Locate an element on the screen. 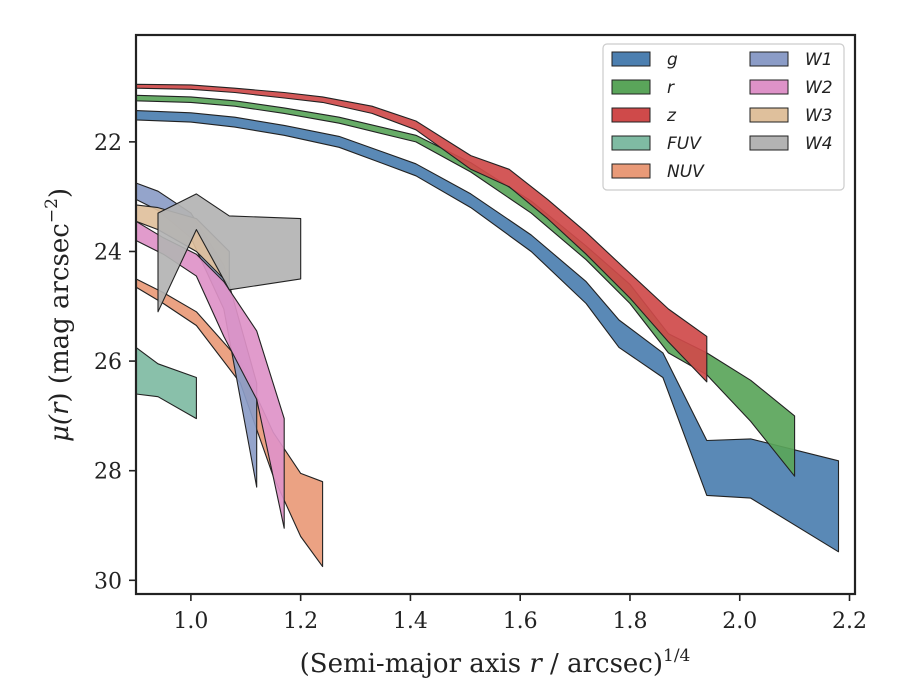 The height and width of the screenshot is (700, 900). x-tick-label: 2.0 is located at coordinates (739, 621).